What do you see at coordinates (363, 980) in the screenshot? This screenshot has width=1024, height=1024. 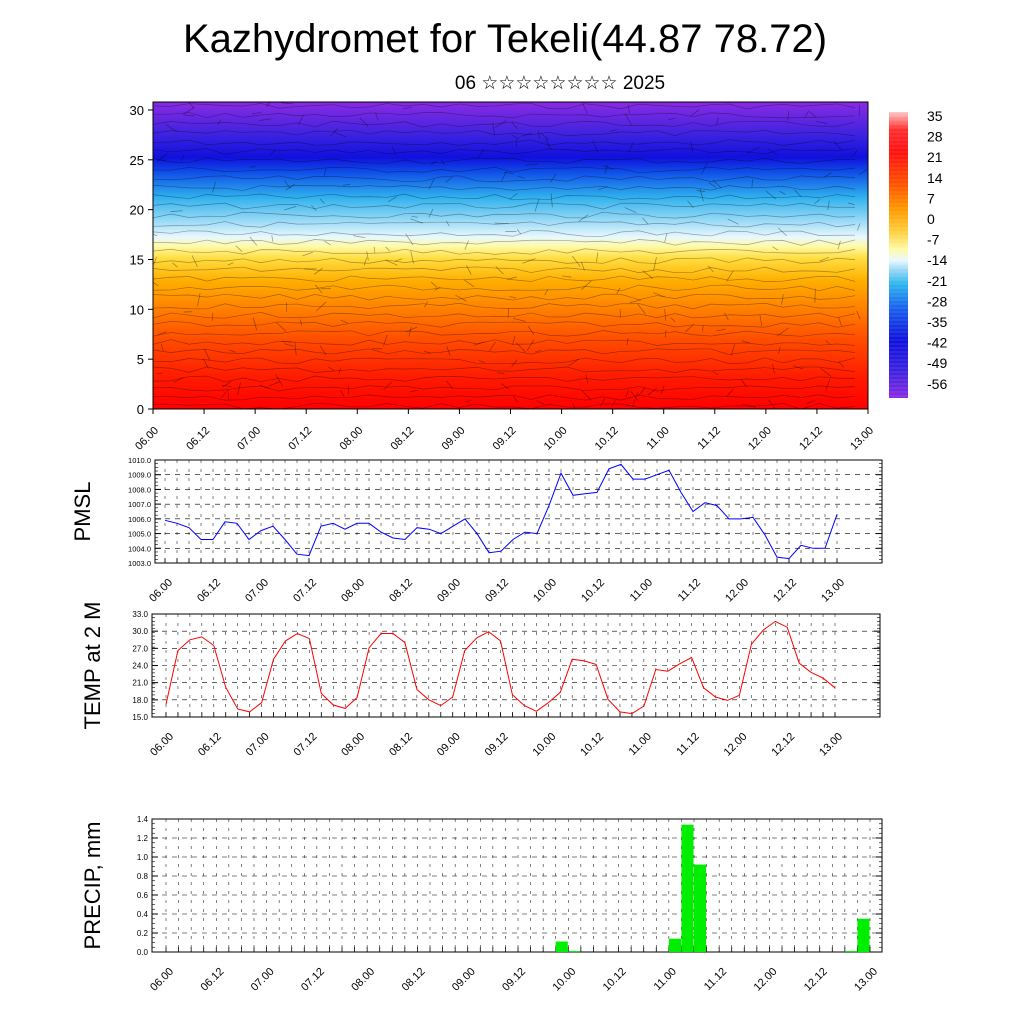 I see `x-tick-label: 08.00` at bounding box center [363, 980].